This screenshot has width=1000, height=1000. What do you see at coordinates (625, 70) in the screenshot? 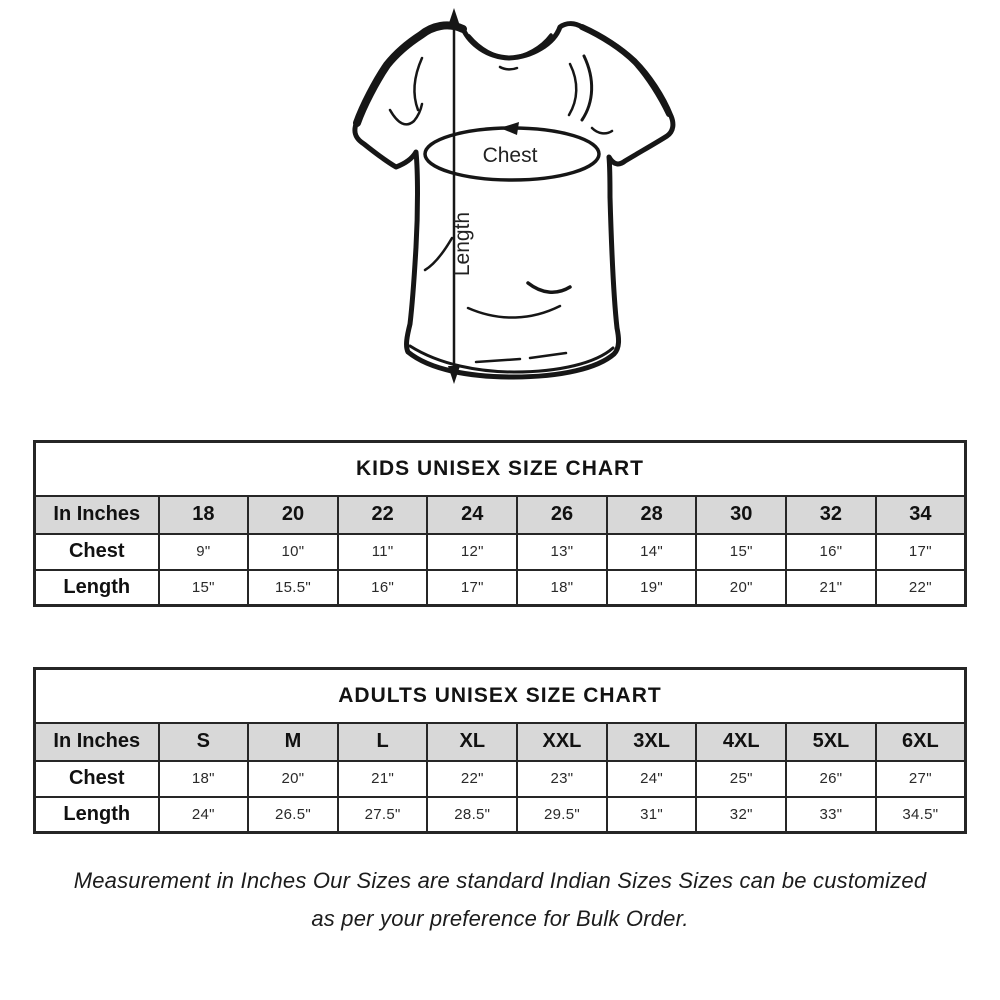
I see `right-shoulder-line` at bounding box center [625, 70].